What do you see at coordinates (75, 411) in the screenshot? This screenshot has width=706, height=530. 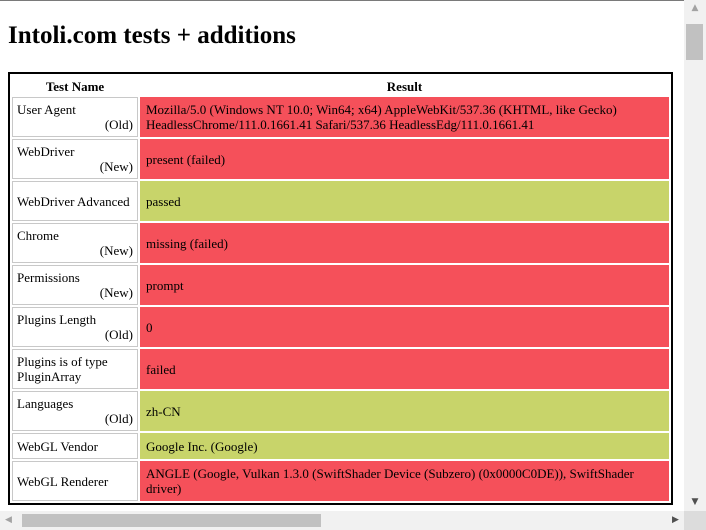 I see `test-name-cell: Languages (Old)` at bounding box center [75, 411].